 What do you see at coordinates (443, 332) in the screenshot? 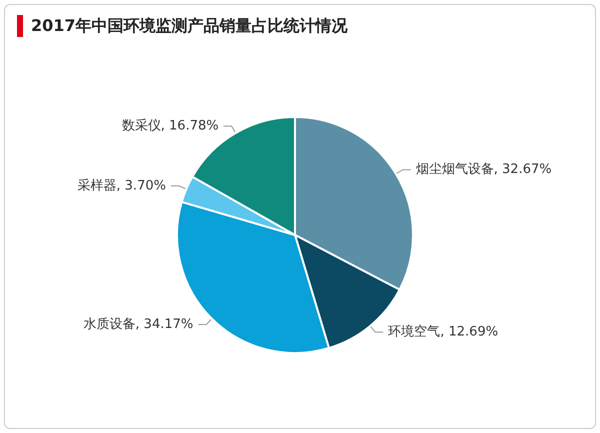
I see `slice-label: 环境空气, 12.69%` at bounding box center [443, 332].